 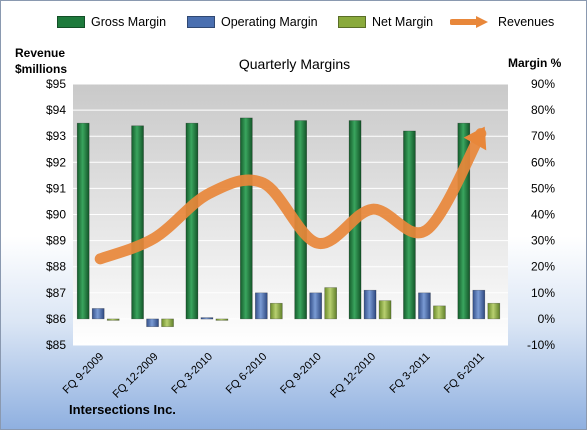 What do you see at coordinates (543, 136) in the screenshot?
I see `right-tick-label: 70%` at bounding box center [543, 136].